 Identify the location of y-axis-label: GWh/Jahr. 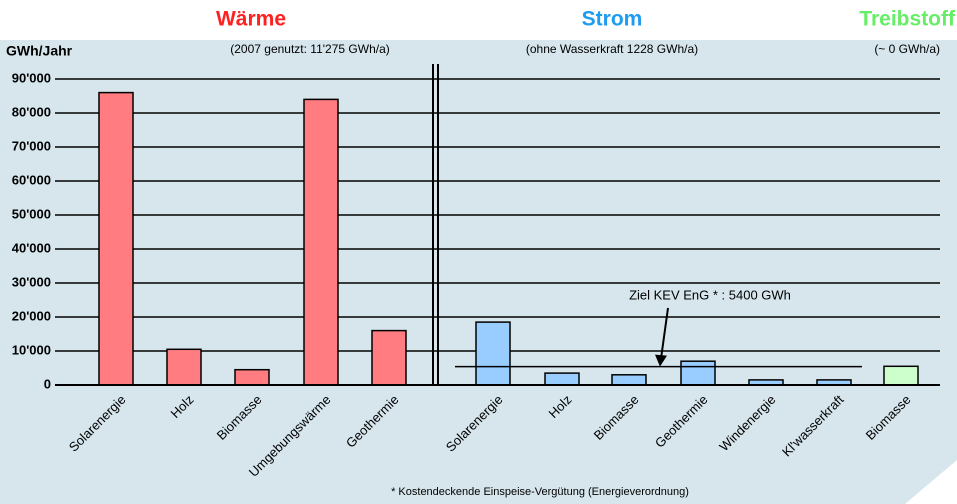
(39, 51).